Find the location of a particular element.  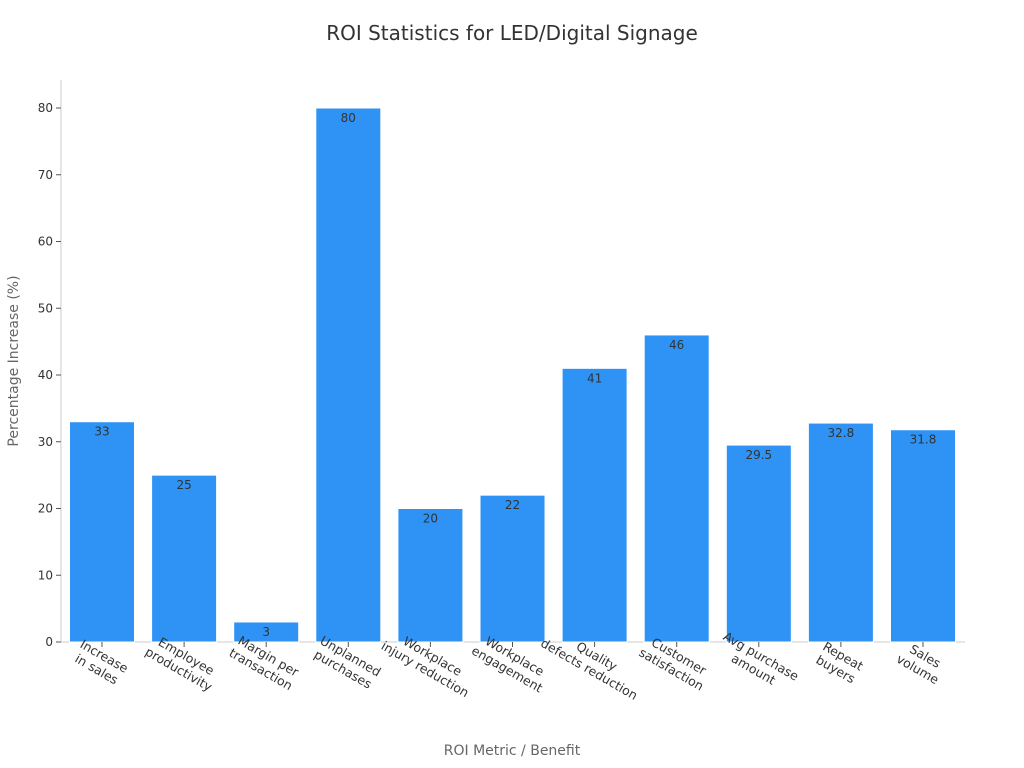

y-tick-label: 70 is located at coordinates (45, 175).